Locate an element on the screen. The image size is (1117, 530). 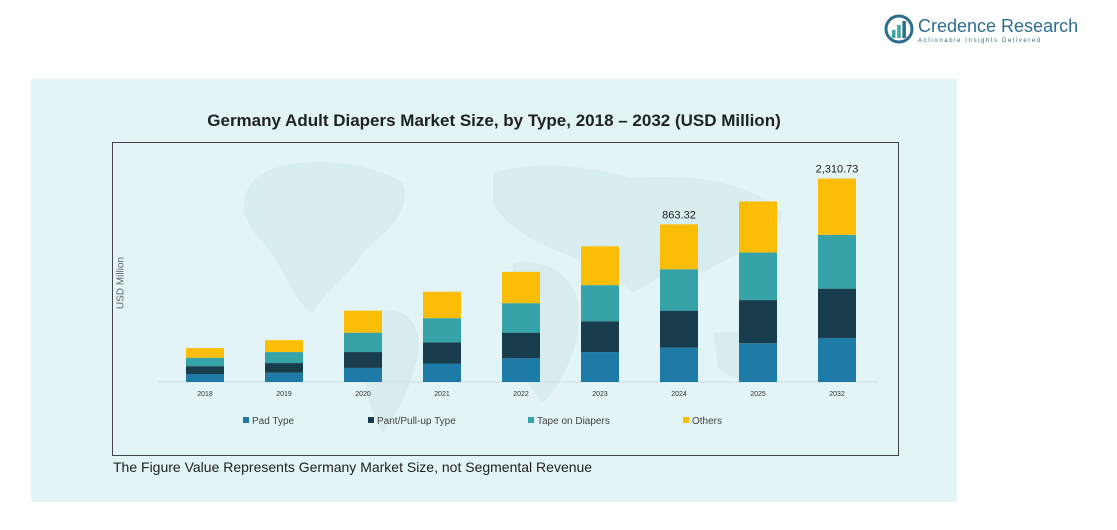
x-tick-label: 2025 is located at coordinates (758, 394).